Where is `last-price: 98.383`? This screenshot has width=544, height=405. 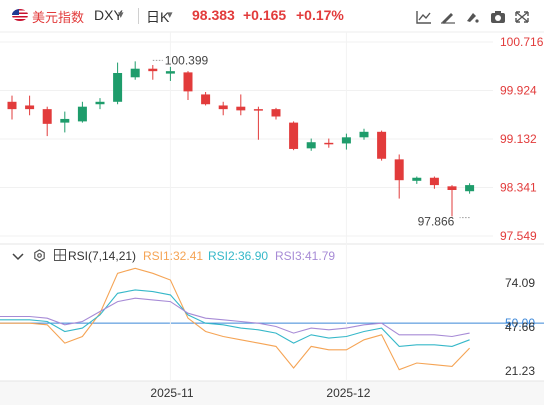 last-price: 98.383 is located at coordinates (213, 15).